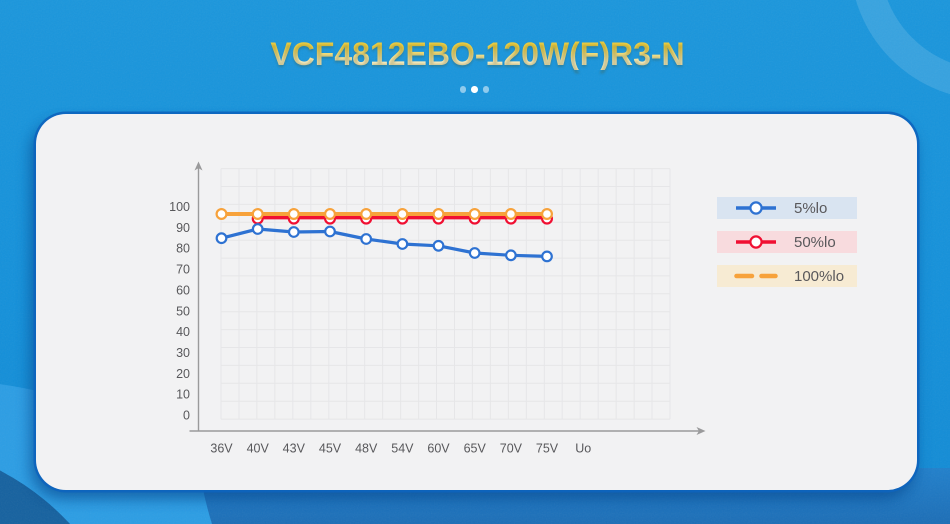  Describe the element at coordinates (183, 332) in the screenshot. I see `svg-text: 40` at that location.